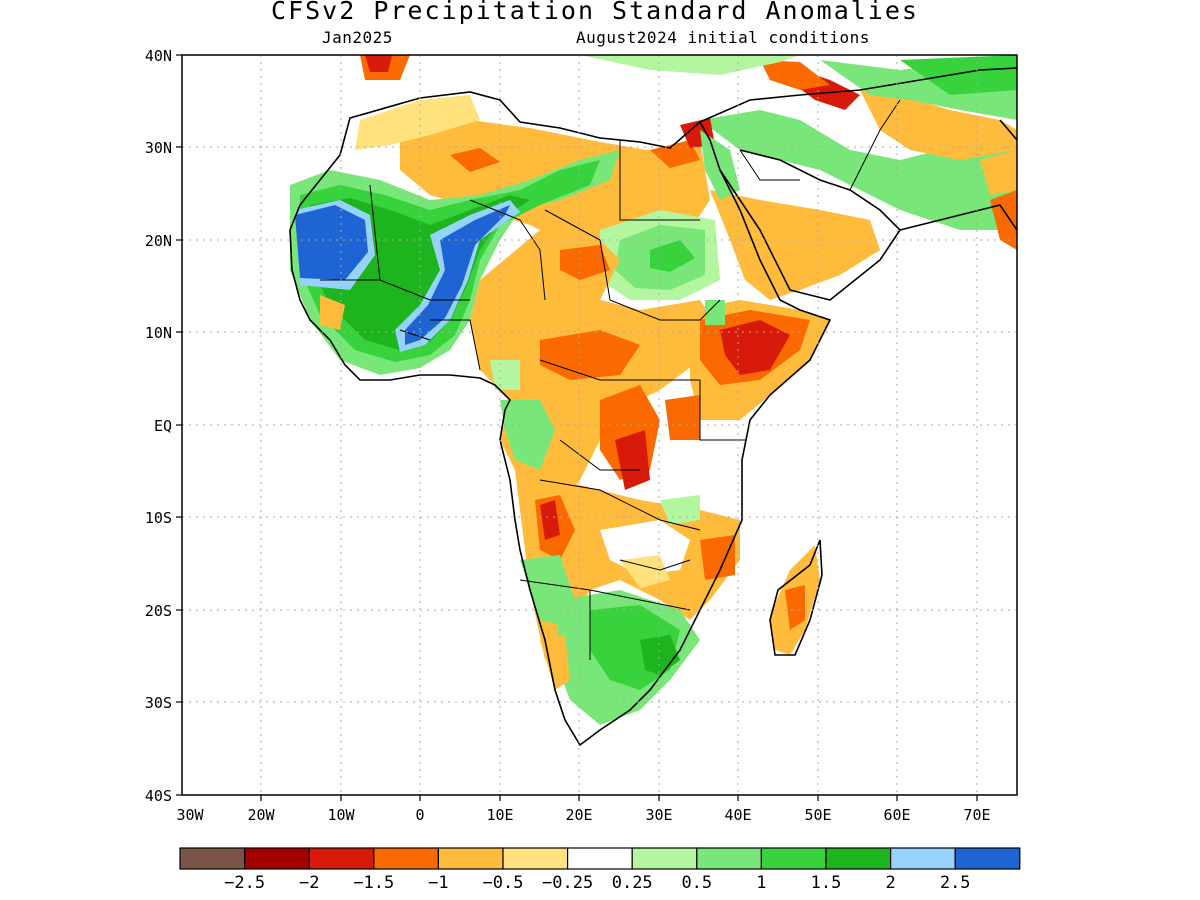 The width and height of the screenshot is (1200, 900). What do you see at coordinates (499, 815) in the screenshot?
I see `x-tick-label: 10E` at bounding box center [499, 815].